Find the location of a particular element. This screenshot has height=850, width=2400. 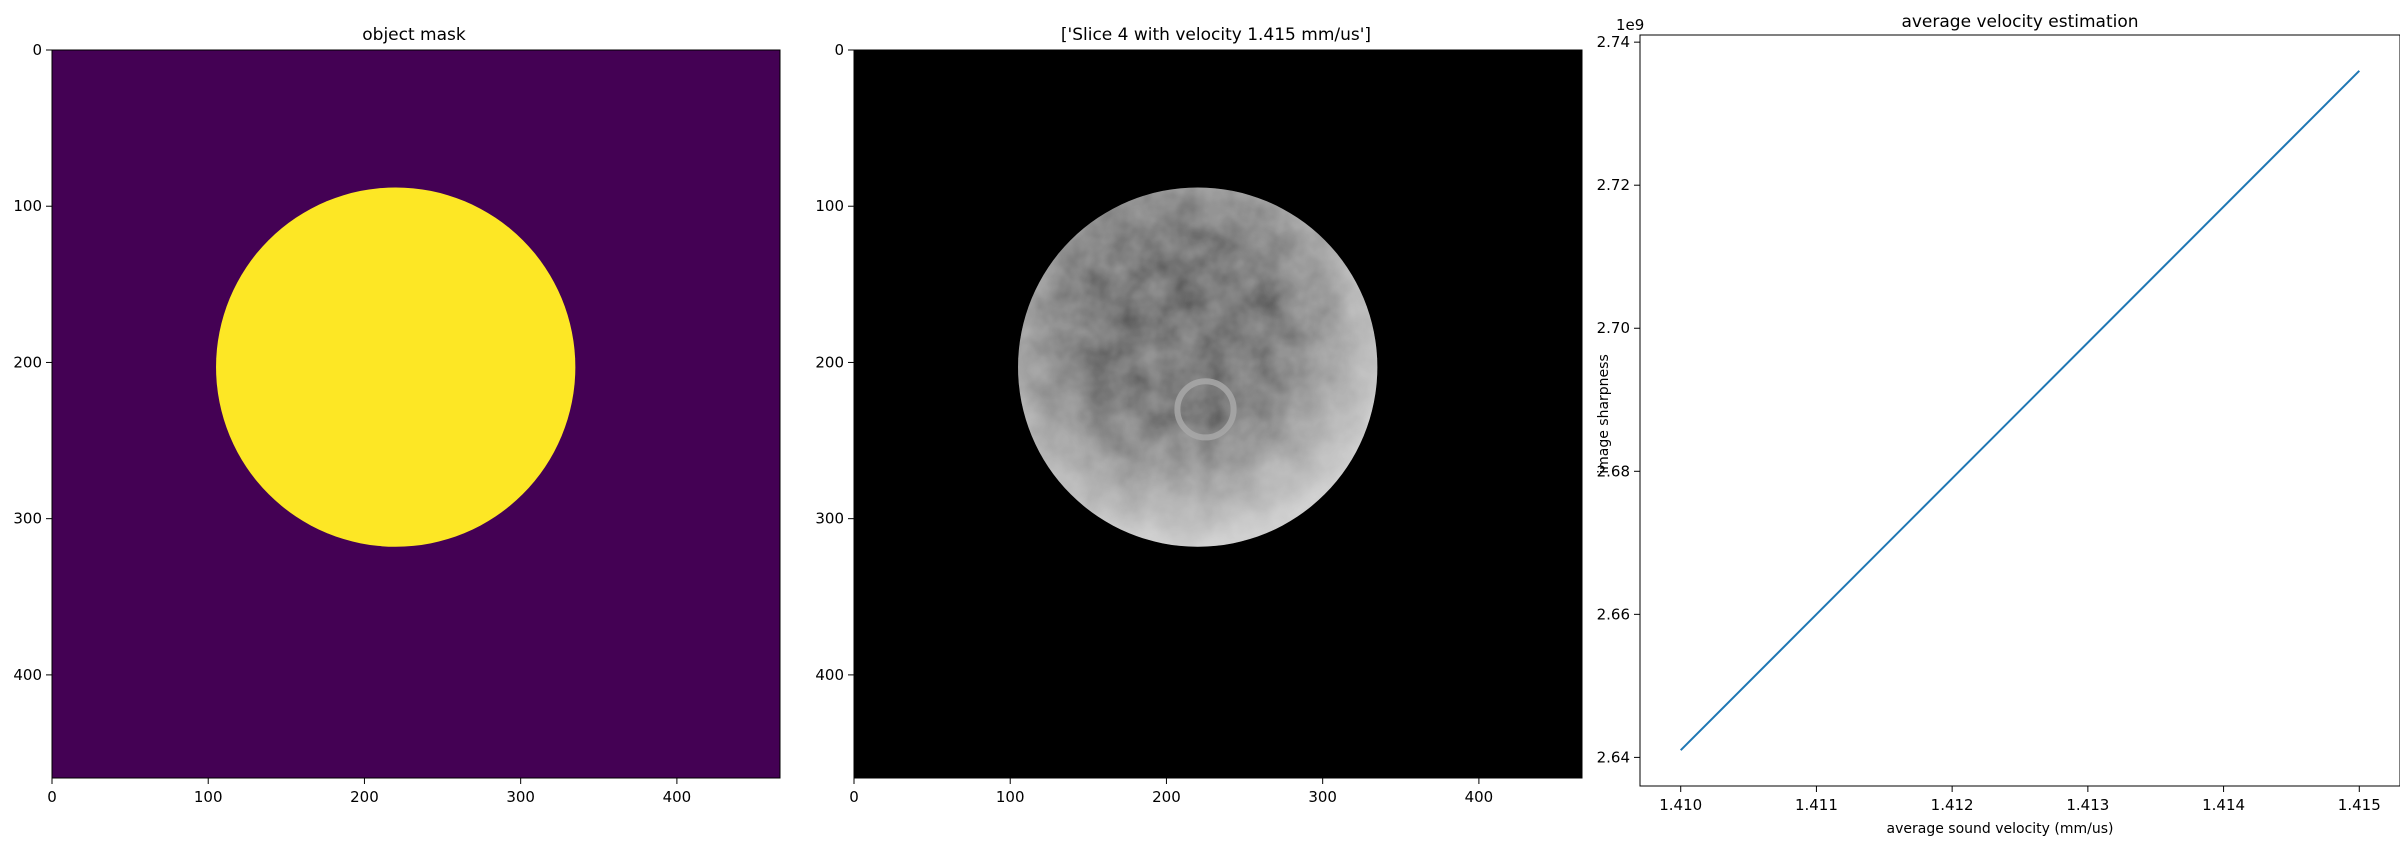

mask-xaxis: 0 100 200 300 400 is located at coordinates (369, 792).